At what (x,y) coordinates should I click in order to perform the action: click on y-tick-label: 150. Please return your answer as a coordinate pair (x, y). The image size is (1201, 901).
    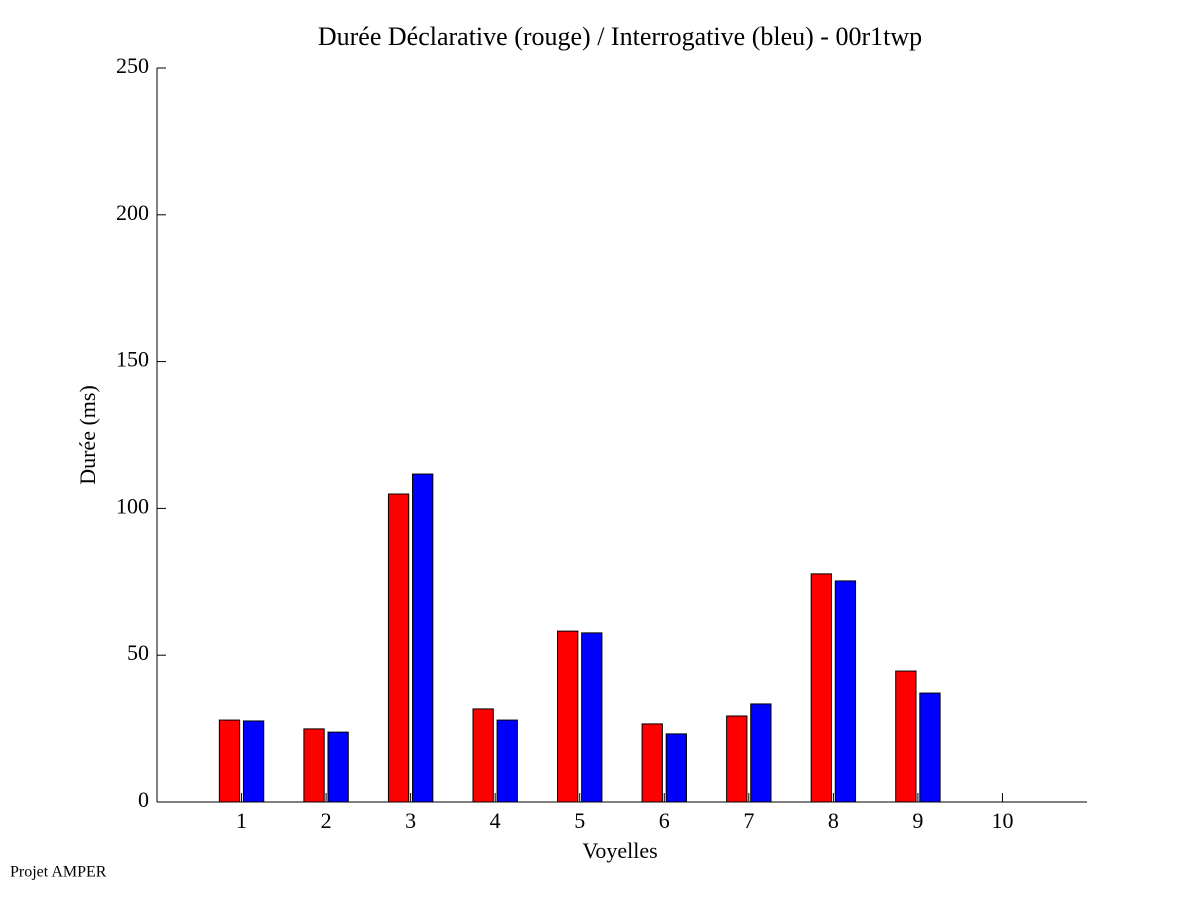
    Looking at the image, I should click on (132, 359).